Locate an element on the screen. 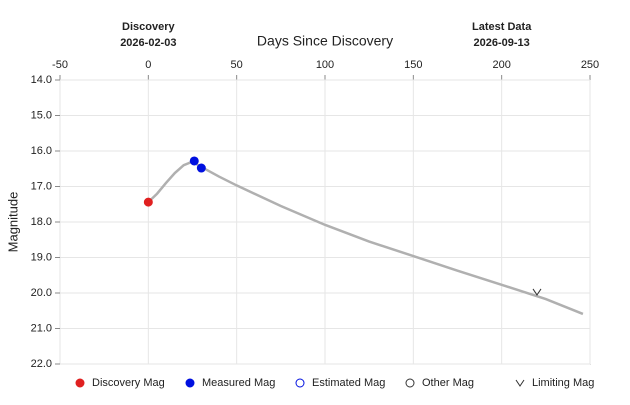 This screenshot has height=405, width=630. y-tick-label: 16.0 is located at coordinates (41, 151).